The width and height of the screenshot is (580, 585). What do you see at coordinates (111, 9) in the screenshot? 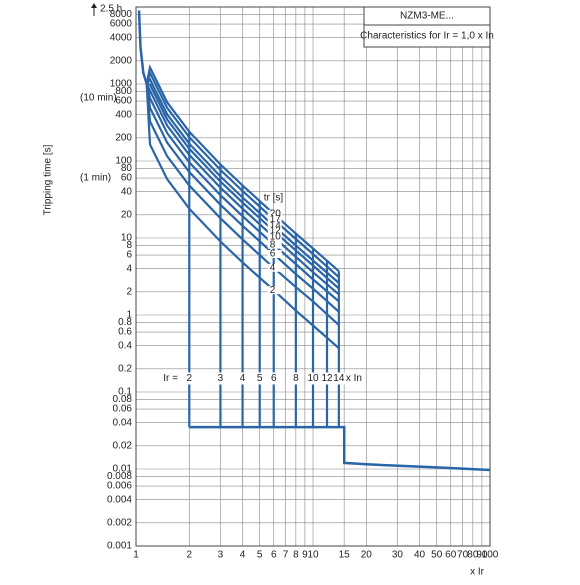
I see `annotation-top: 2.5 h` at bounding box center [111, 9].